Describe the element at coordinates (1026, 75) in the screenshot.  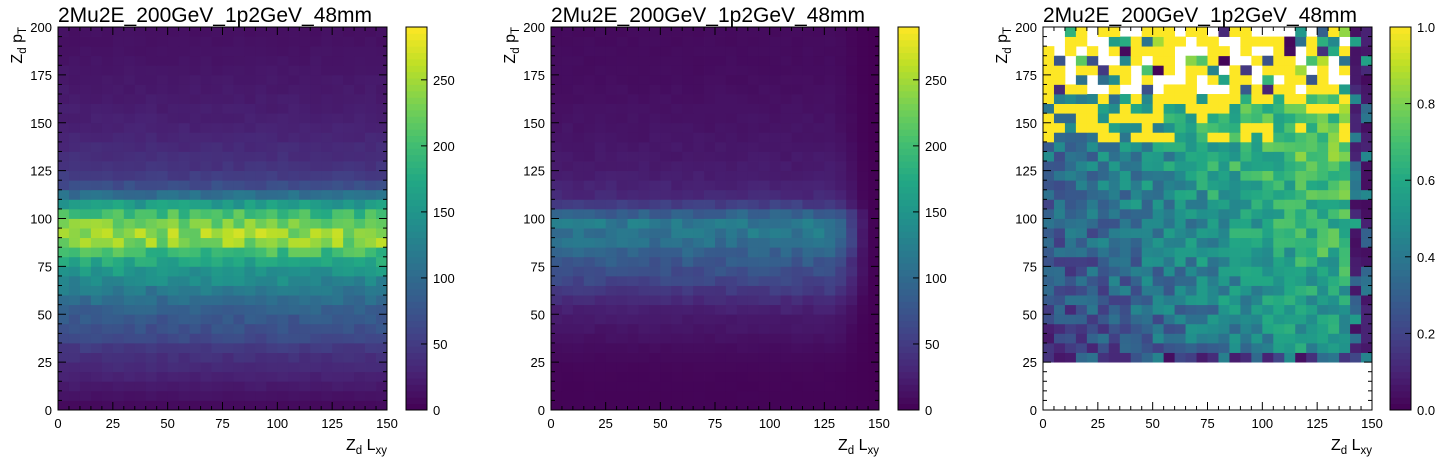
I see `y-tick-label: 175` at that location.